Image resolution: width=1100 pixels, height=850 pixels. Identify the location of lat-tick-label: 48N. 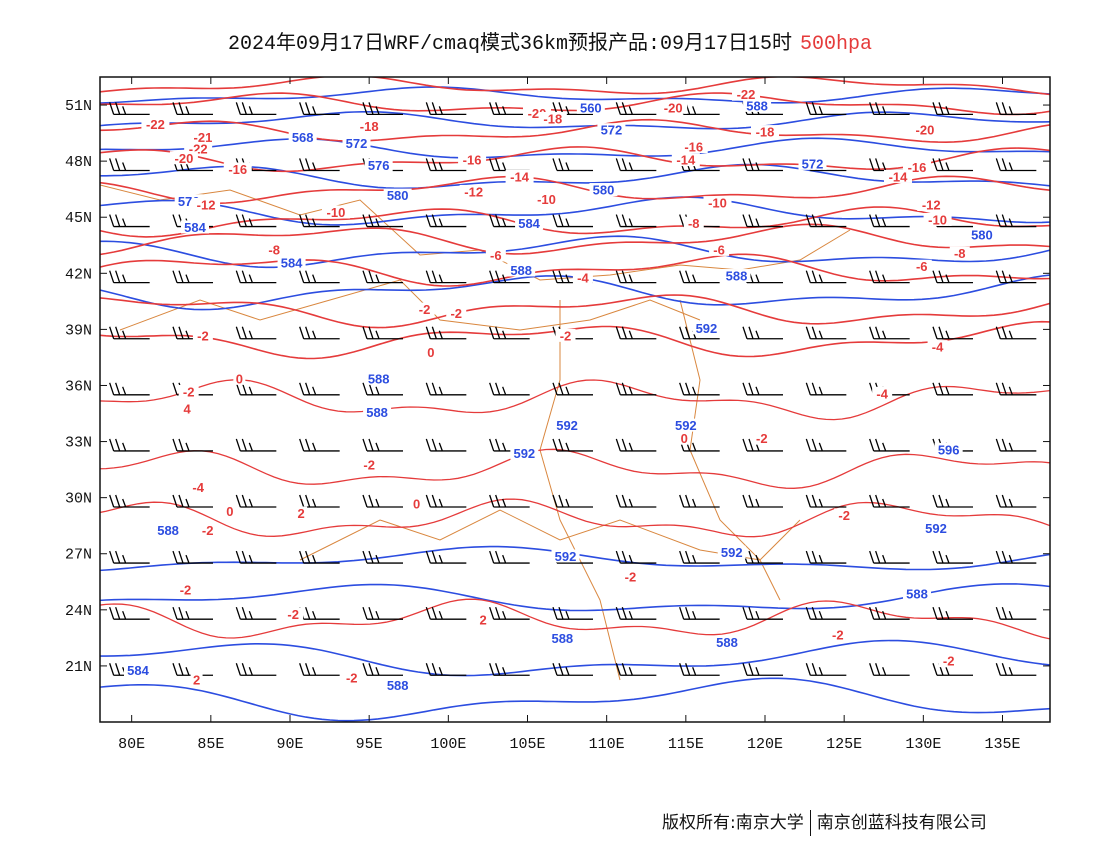
(78, 162).